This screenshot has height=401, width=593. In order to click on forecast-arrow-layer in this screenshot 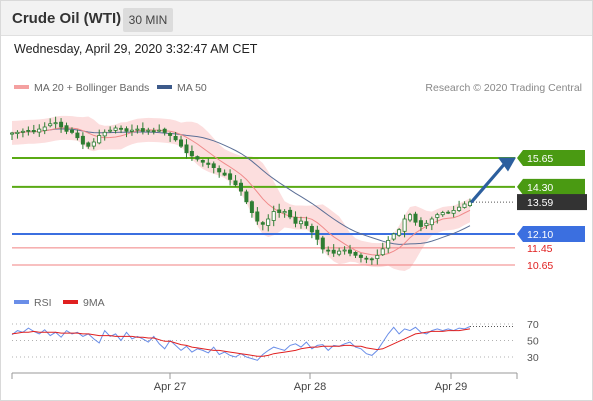, I will do `click(493, 180)`.